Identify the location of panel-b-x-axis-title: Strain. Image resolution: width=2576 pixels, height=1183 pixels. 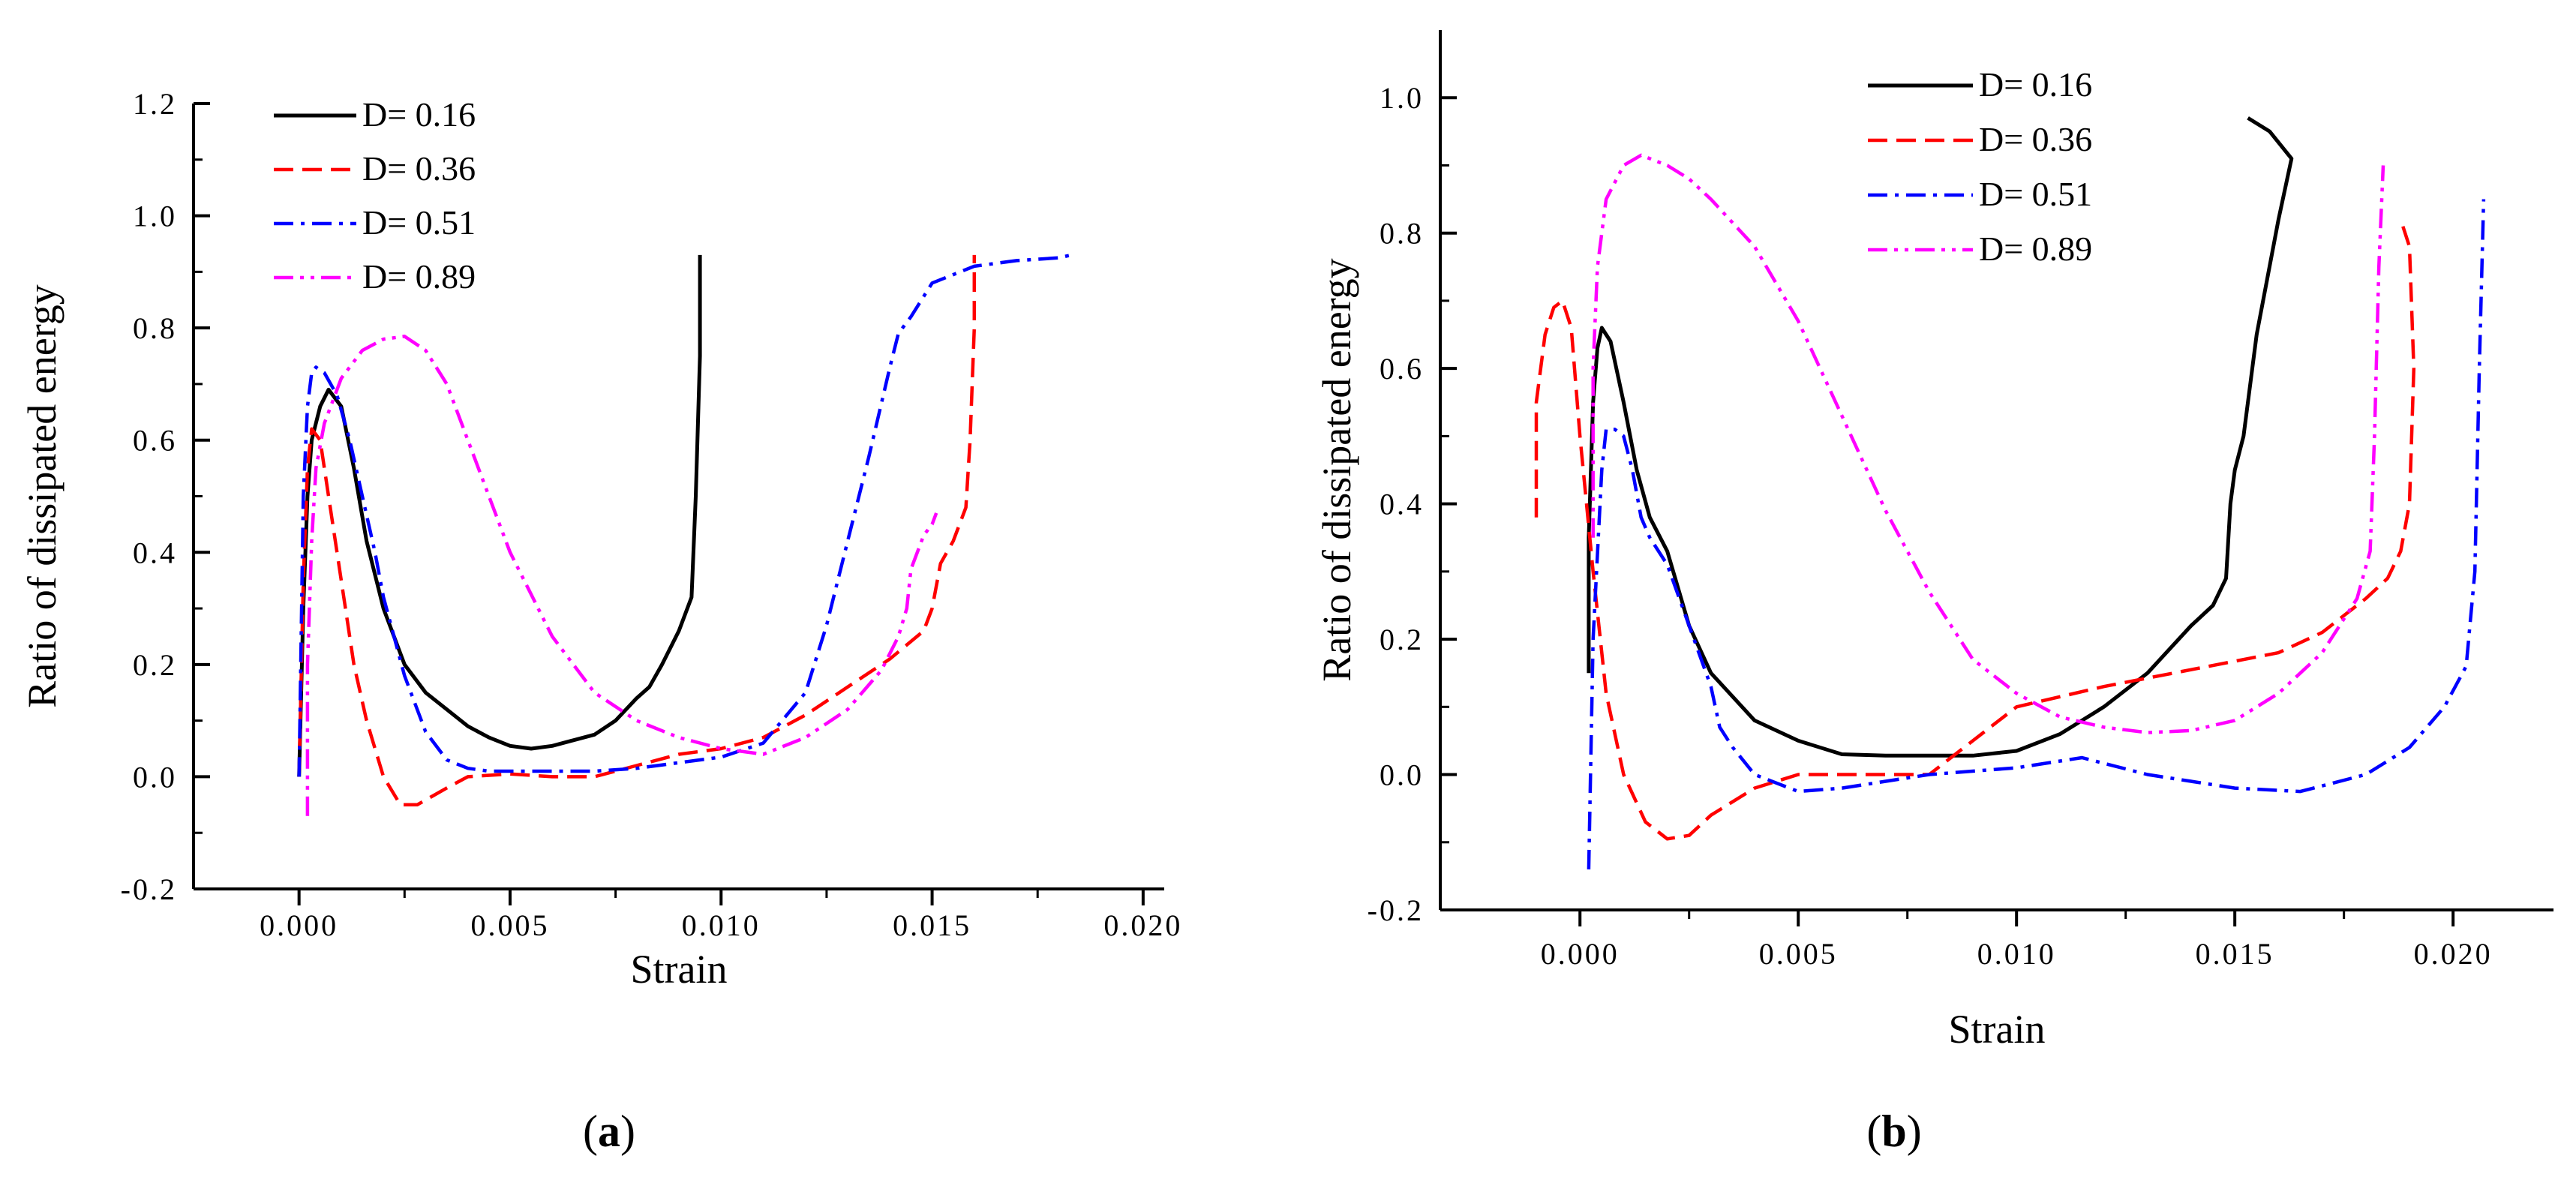
(1997, 1029).